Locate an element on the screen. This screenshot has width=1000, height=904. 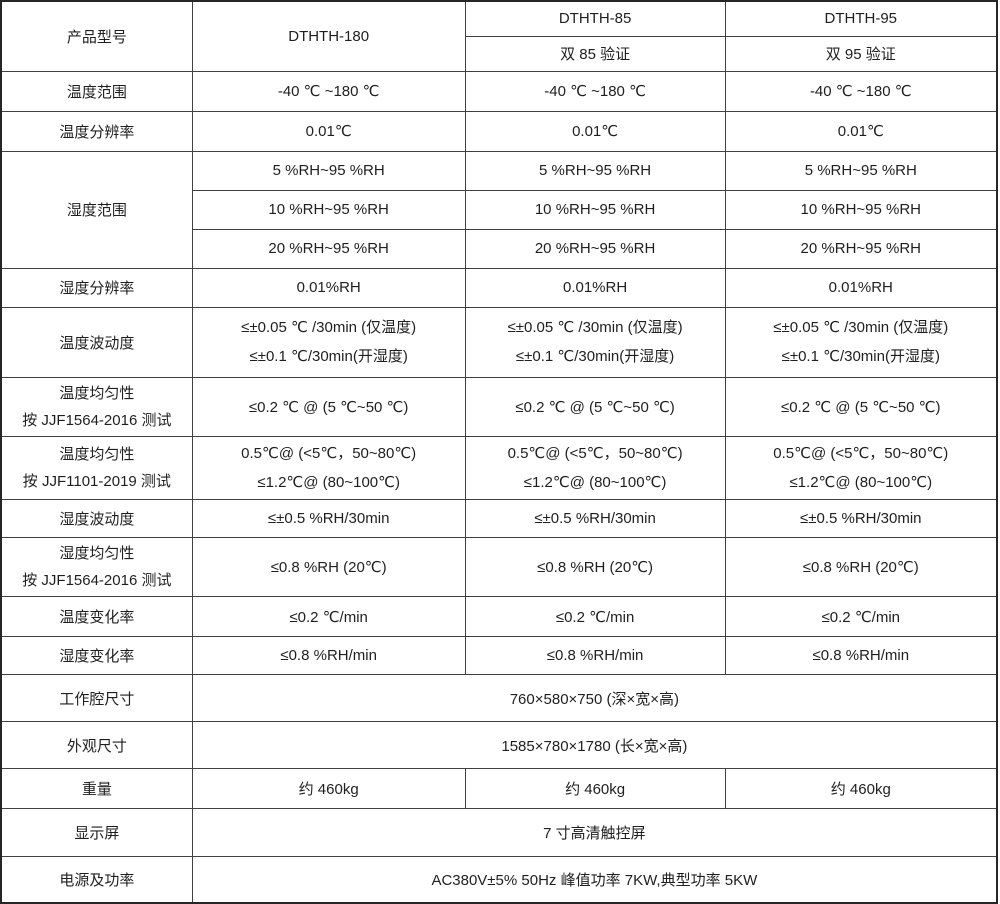
cell-humidity-uniformity-2: ≤0.8 %RH (20℃) is located at coordinates (595, 567).